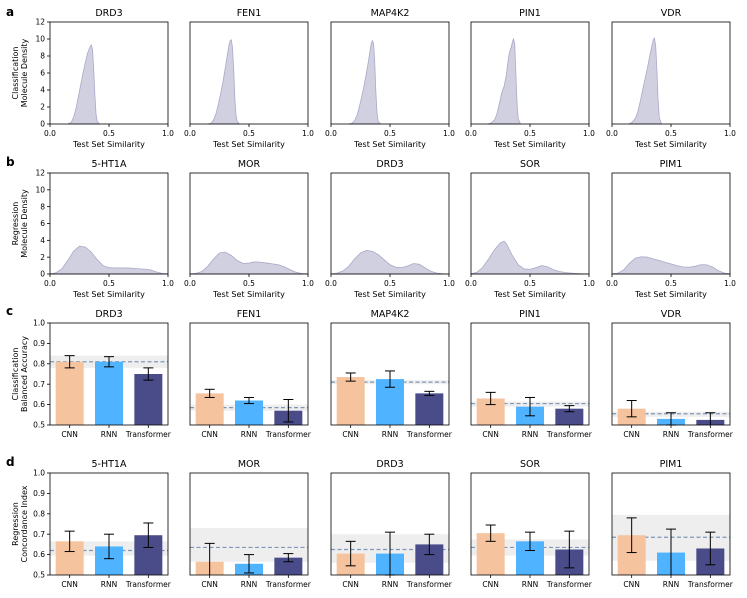 The height and width of the screenshot is (598, 747). Describe the element at coordinates (24, 523) in the screenshot. I see `y-axis-label: Concordance Index` at that location.